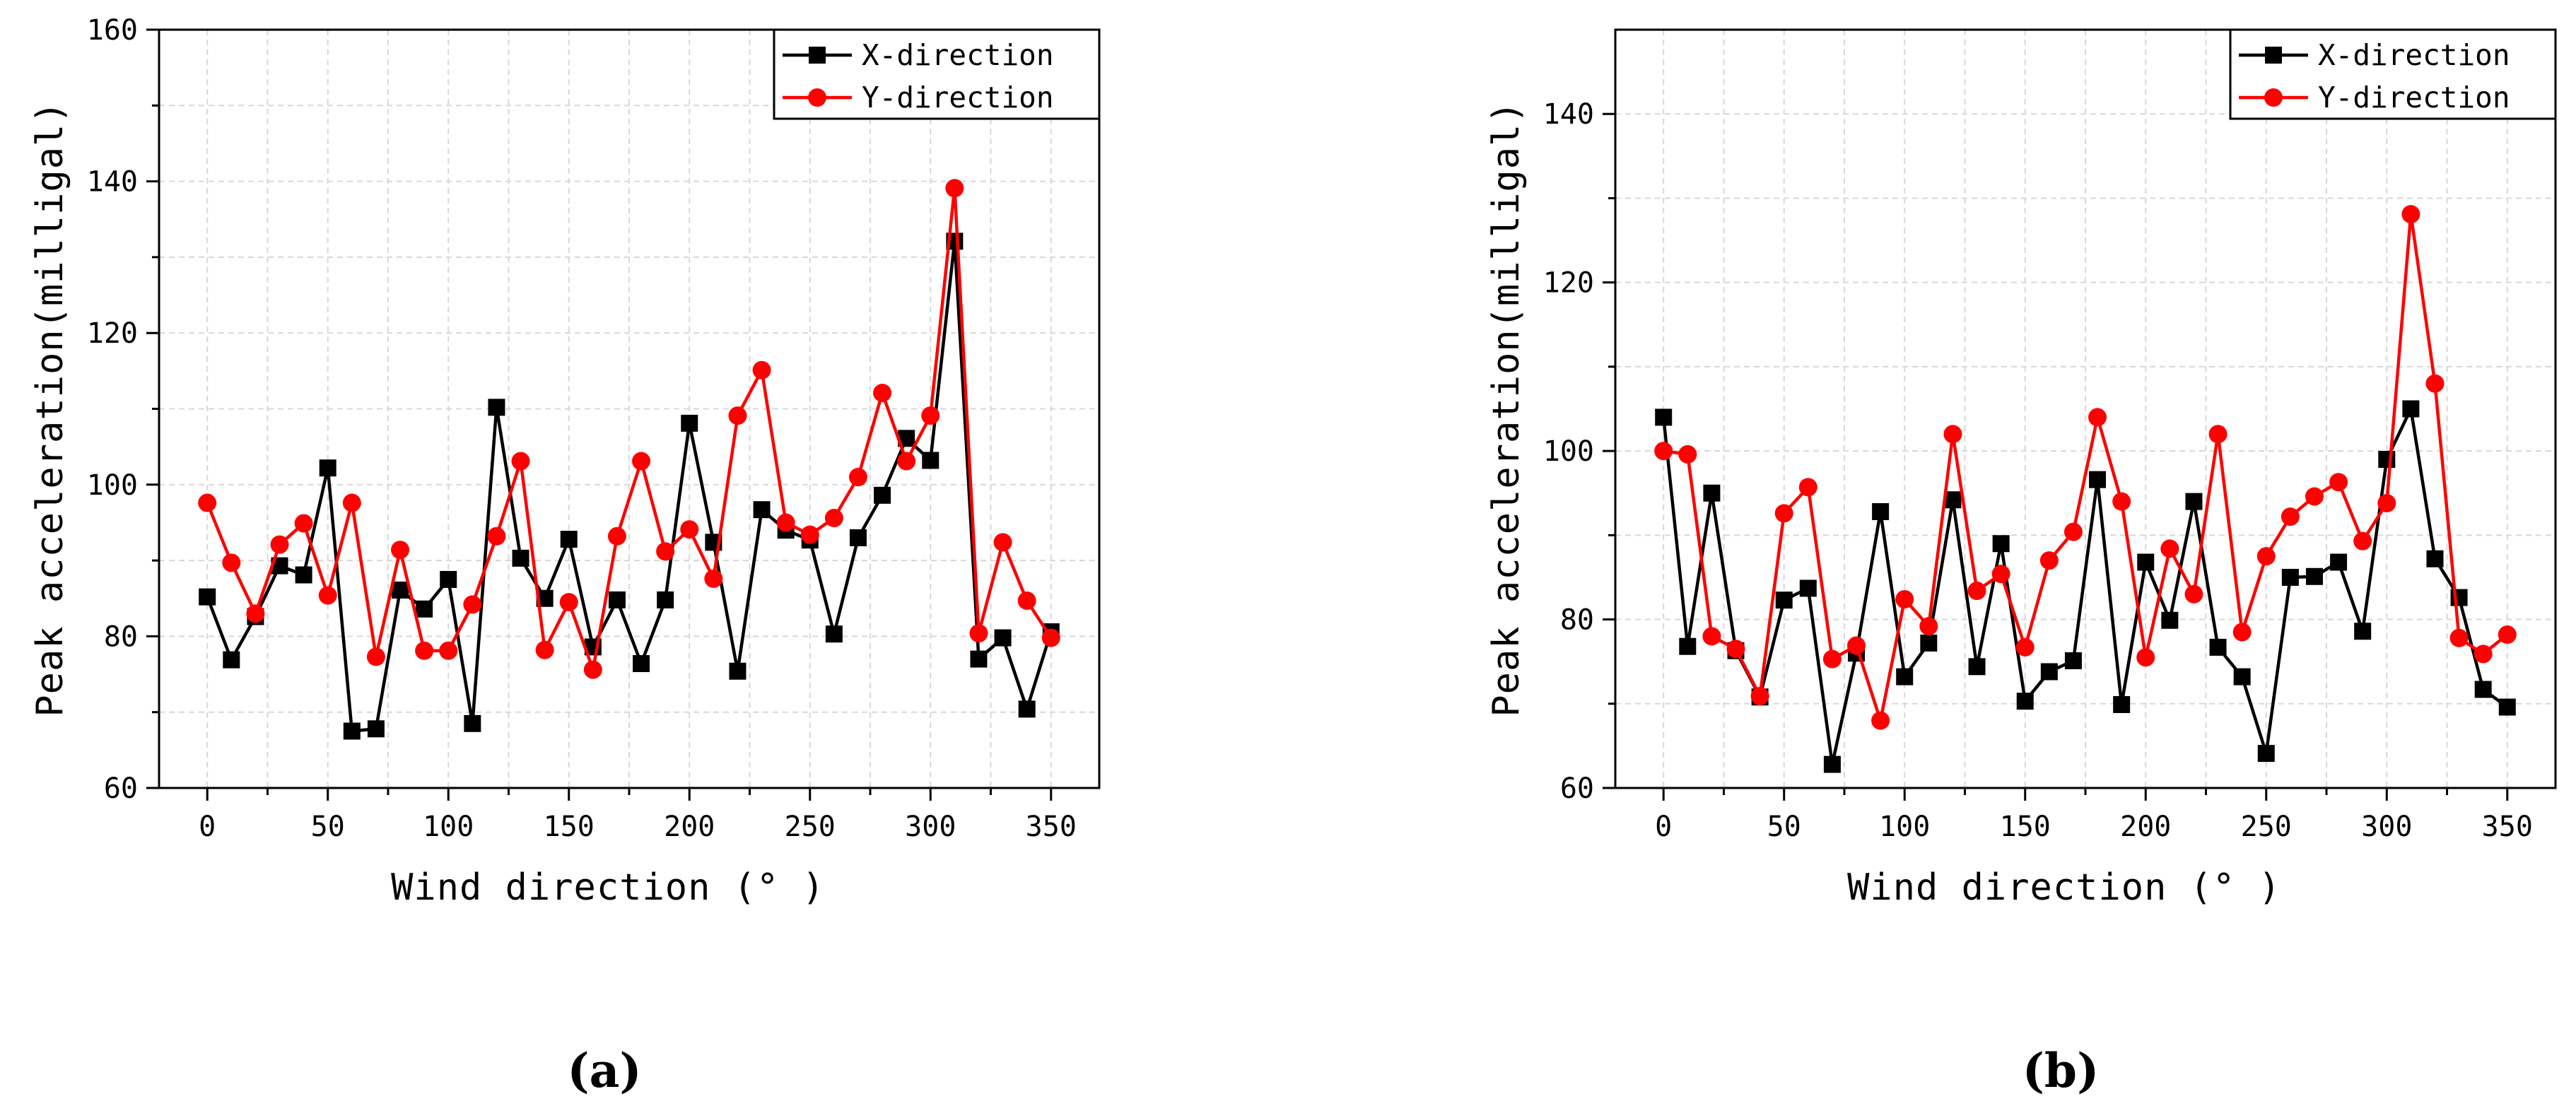 The height and width of the screenshot is (1118, 2576). I want to click on series-x-direction, so click(2085, 586).